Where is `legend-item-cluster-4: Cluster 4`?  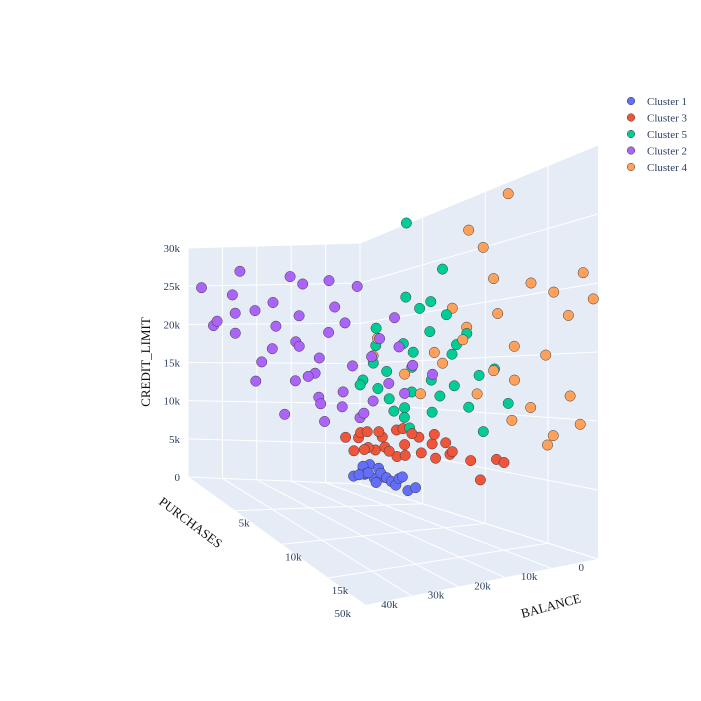 legend-item-cluster-4: Cluster 4 is located at coordinates (657, 168).